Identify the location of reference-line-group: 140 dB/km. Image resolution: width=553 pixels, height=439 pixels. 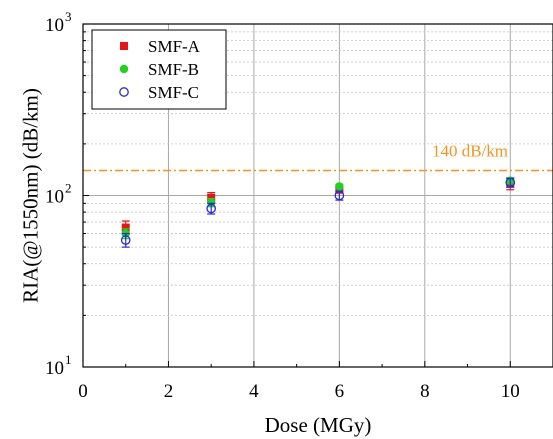
(318, 156).